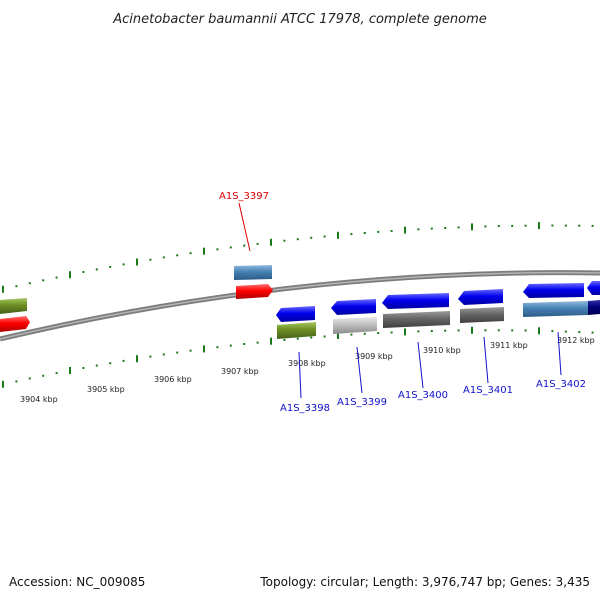 This screenshot has height=600, width=600. What do you see at coordinates (39, 399) in the screenshot?
I see `scale-label: 3904 kbp` at bounding box center [39, 399].